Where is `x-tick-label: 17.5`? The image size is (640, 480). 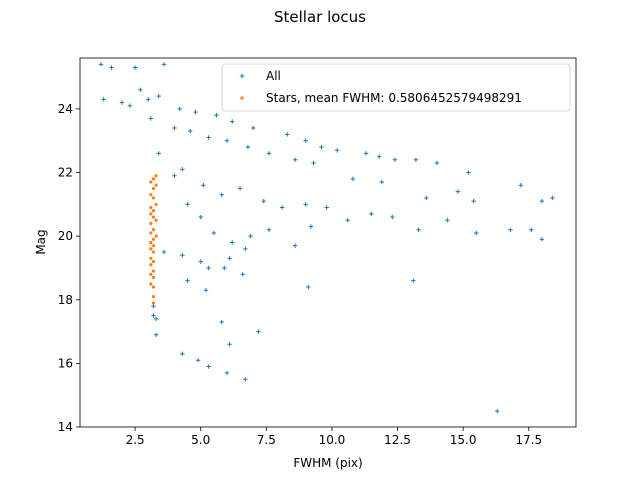 x-tick-label: 17.5 is located at coordinates (528, 440).